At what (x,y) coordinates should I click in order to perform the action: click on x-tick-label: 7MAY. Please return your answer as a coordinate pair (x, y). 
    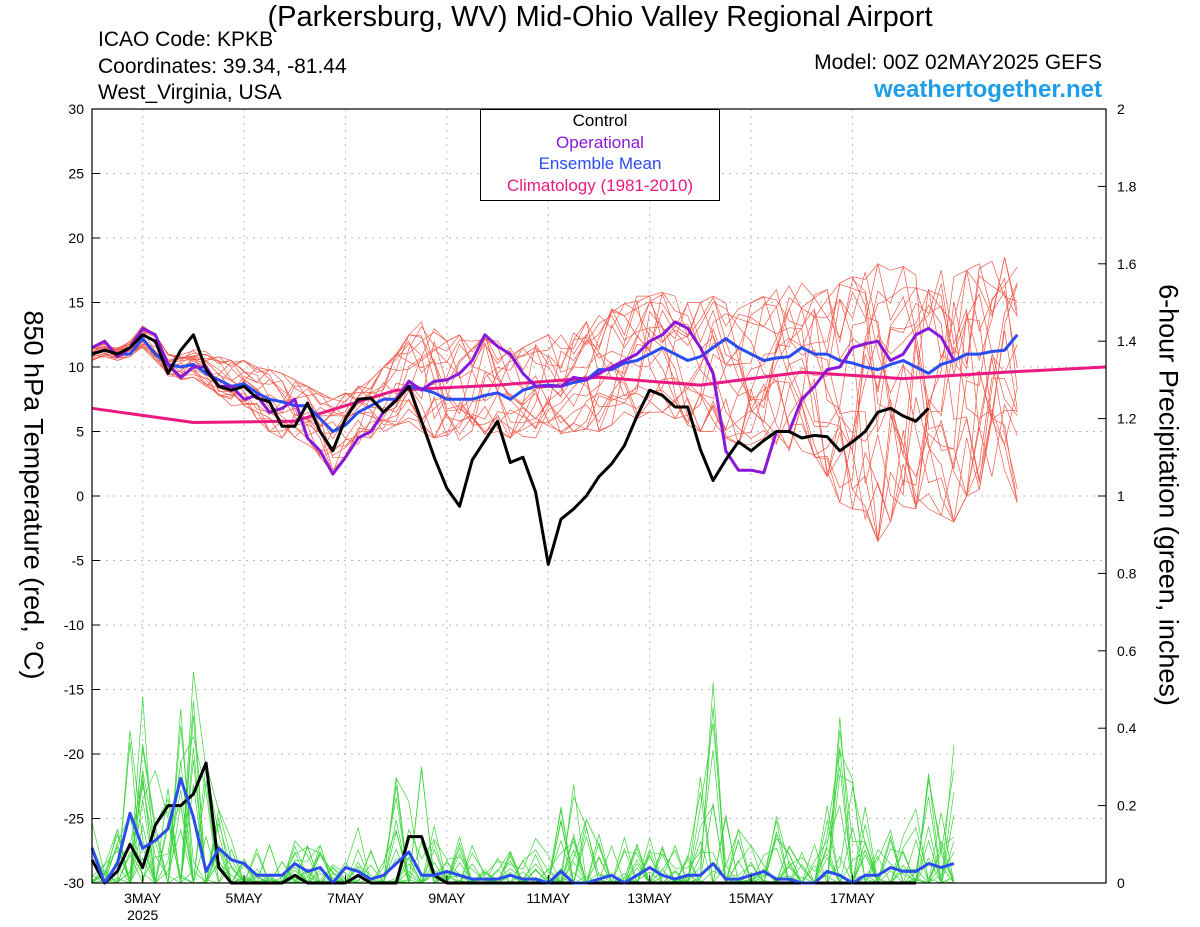
    Looking at the image, I should click on (346, 898).